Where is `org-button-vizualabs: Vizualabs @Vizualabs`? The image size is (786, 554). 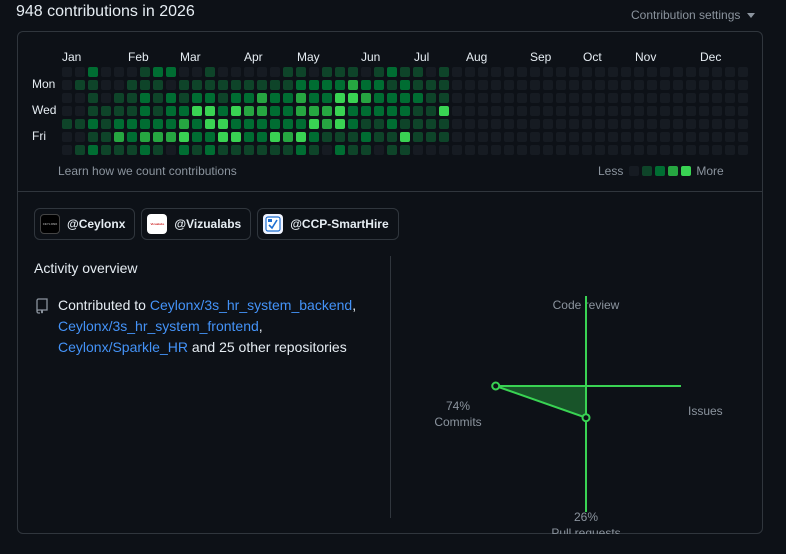
org-button-vizualabs: Vizualabs @Vizualabs is located at coordinates (196, 224).